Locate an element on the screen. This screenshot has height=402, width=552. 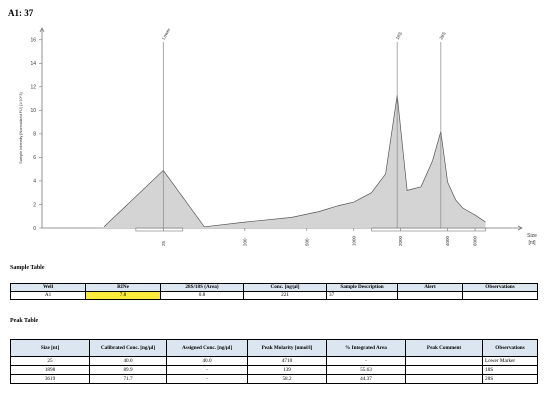
col-conc: Conc. [ng/µl] is located at coordinates (285, 287).